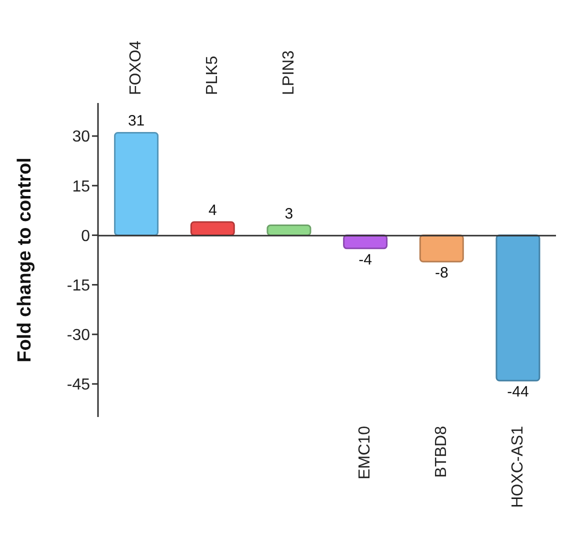 This screenshot has height=535, width=576. Describe the element at coordinates (365, 259) in the screenshot. I see `data-label: -4` at that location.